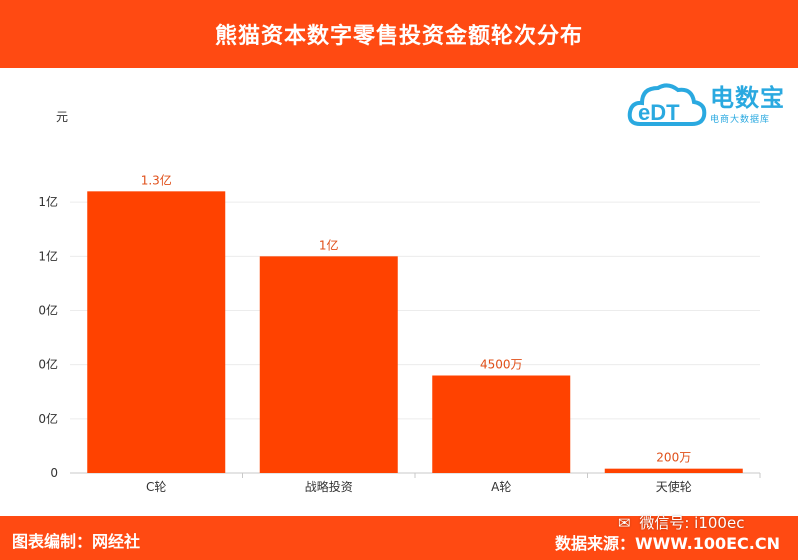 The width and height of the screenshot is (798, 560). Describe the element at coordinates (692, 523) in the screenshot. I see `watermark-text: 微信号: i100ec` at that location.